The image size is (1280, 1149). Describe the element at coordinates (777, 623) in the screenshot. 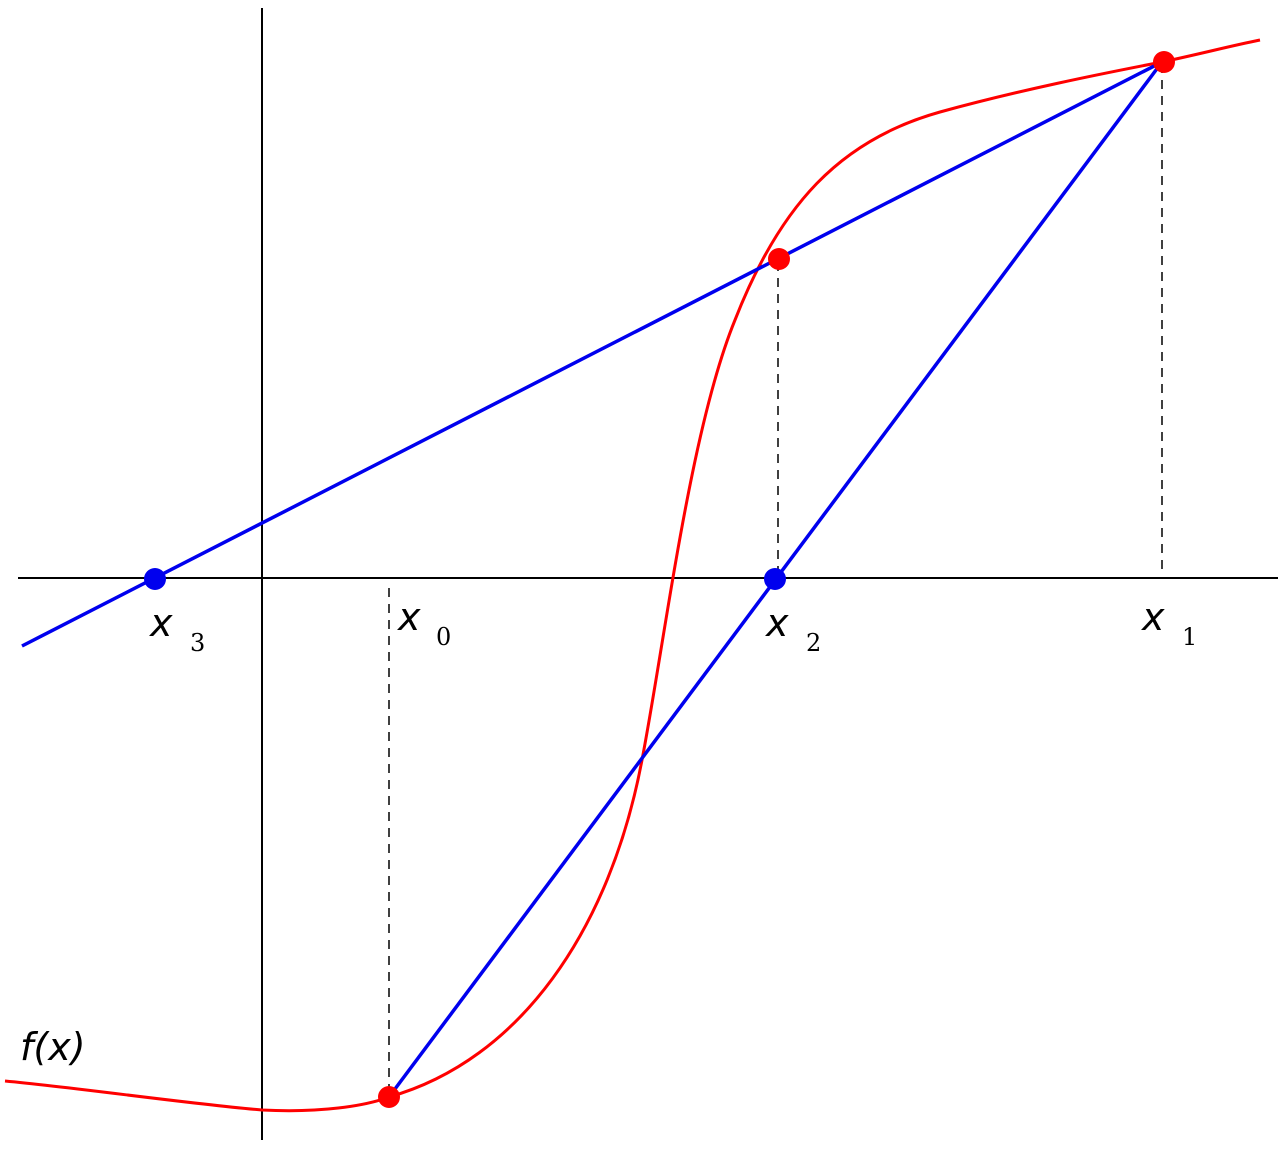

I see `label-x2: x` at that location.